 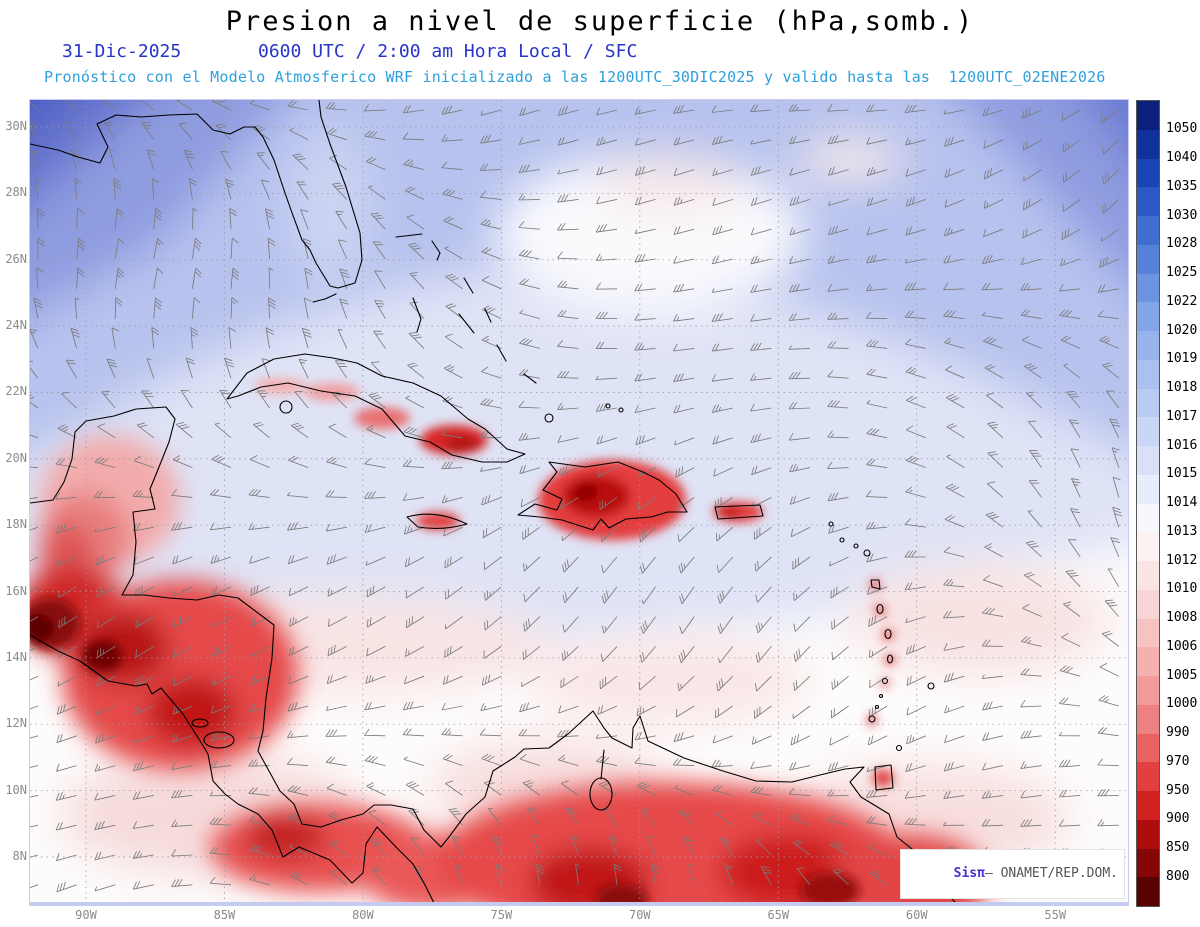 I want to click on lat-tick-22N: 22N, so click(x=16, y=391).